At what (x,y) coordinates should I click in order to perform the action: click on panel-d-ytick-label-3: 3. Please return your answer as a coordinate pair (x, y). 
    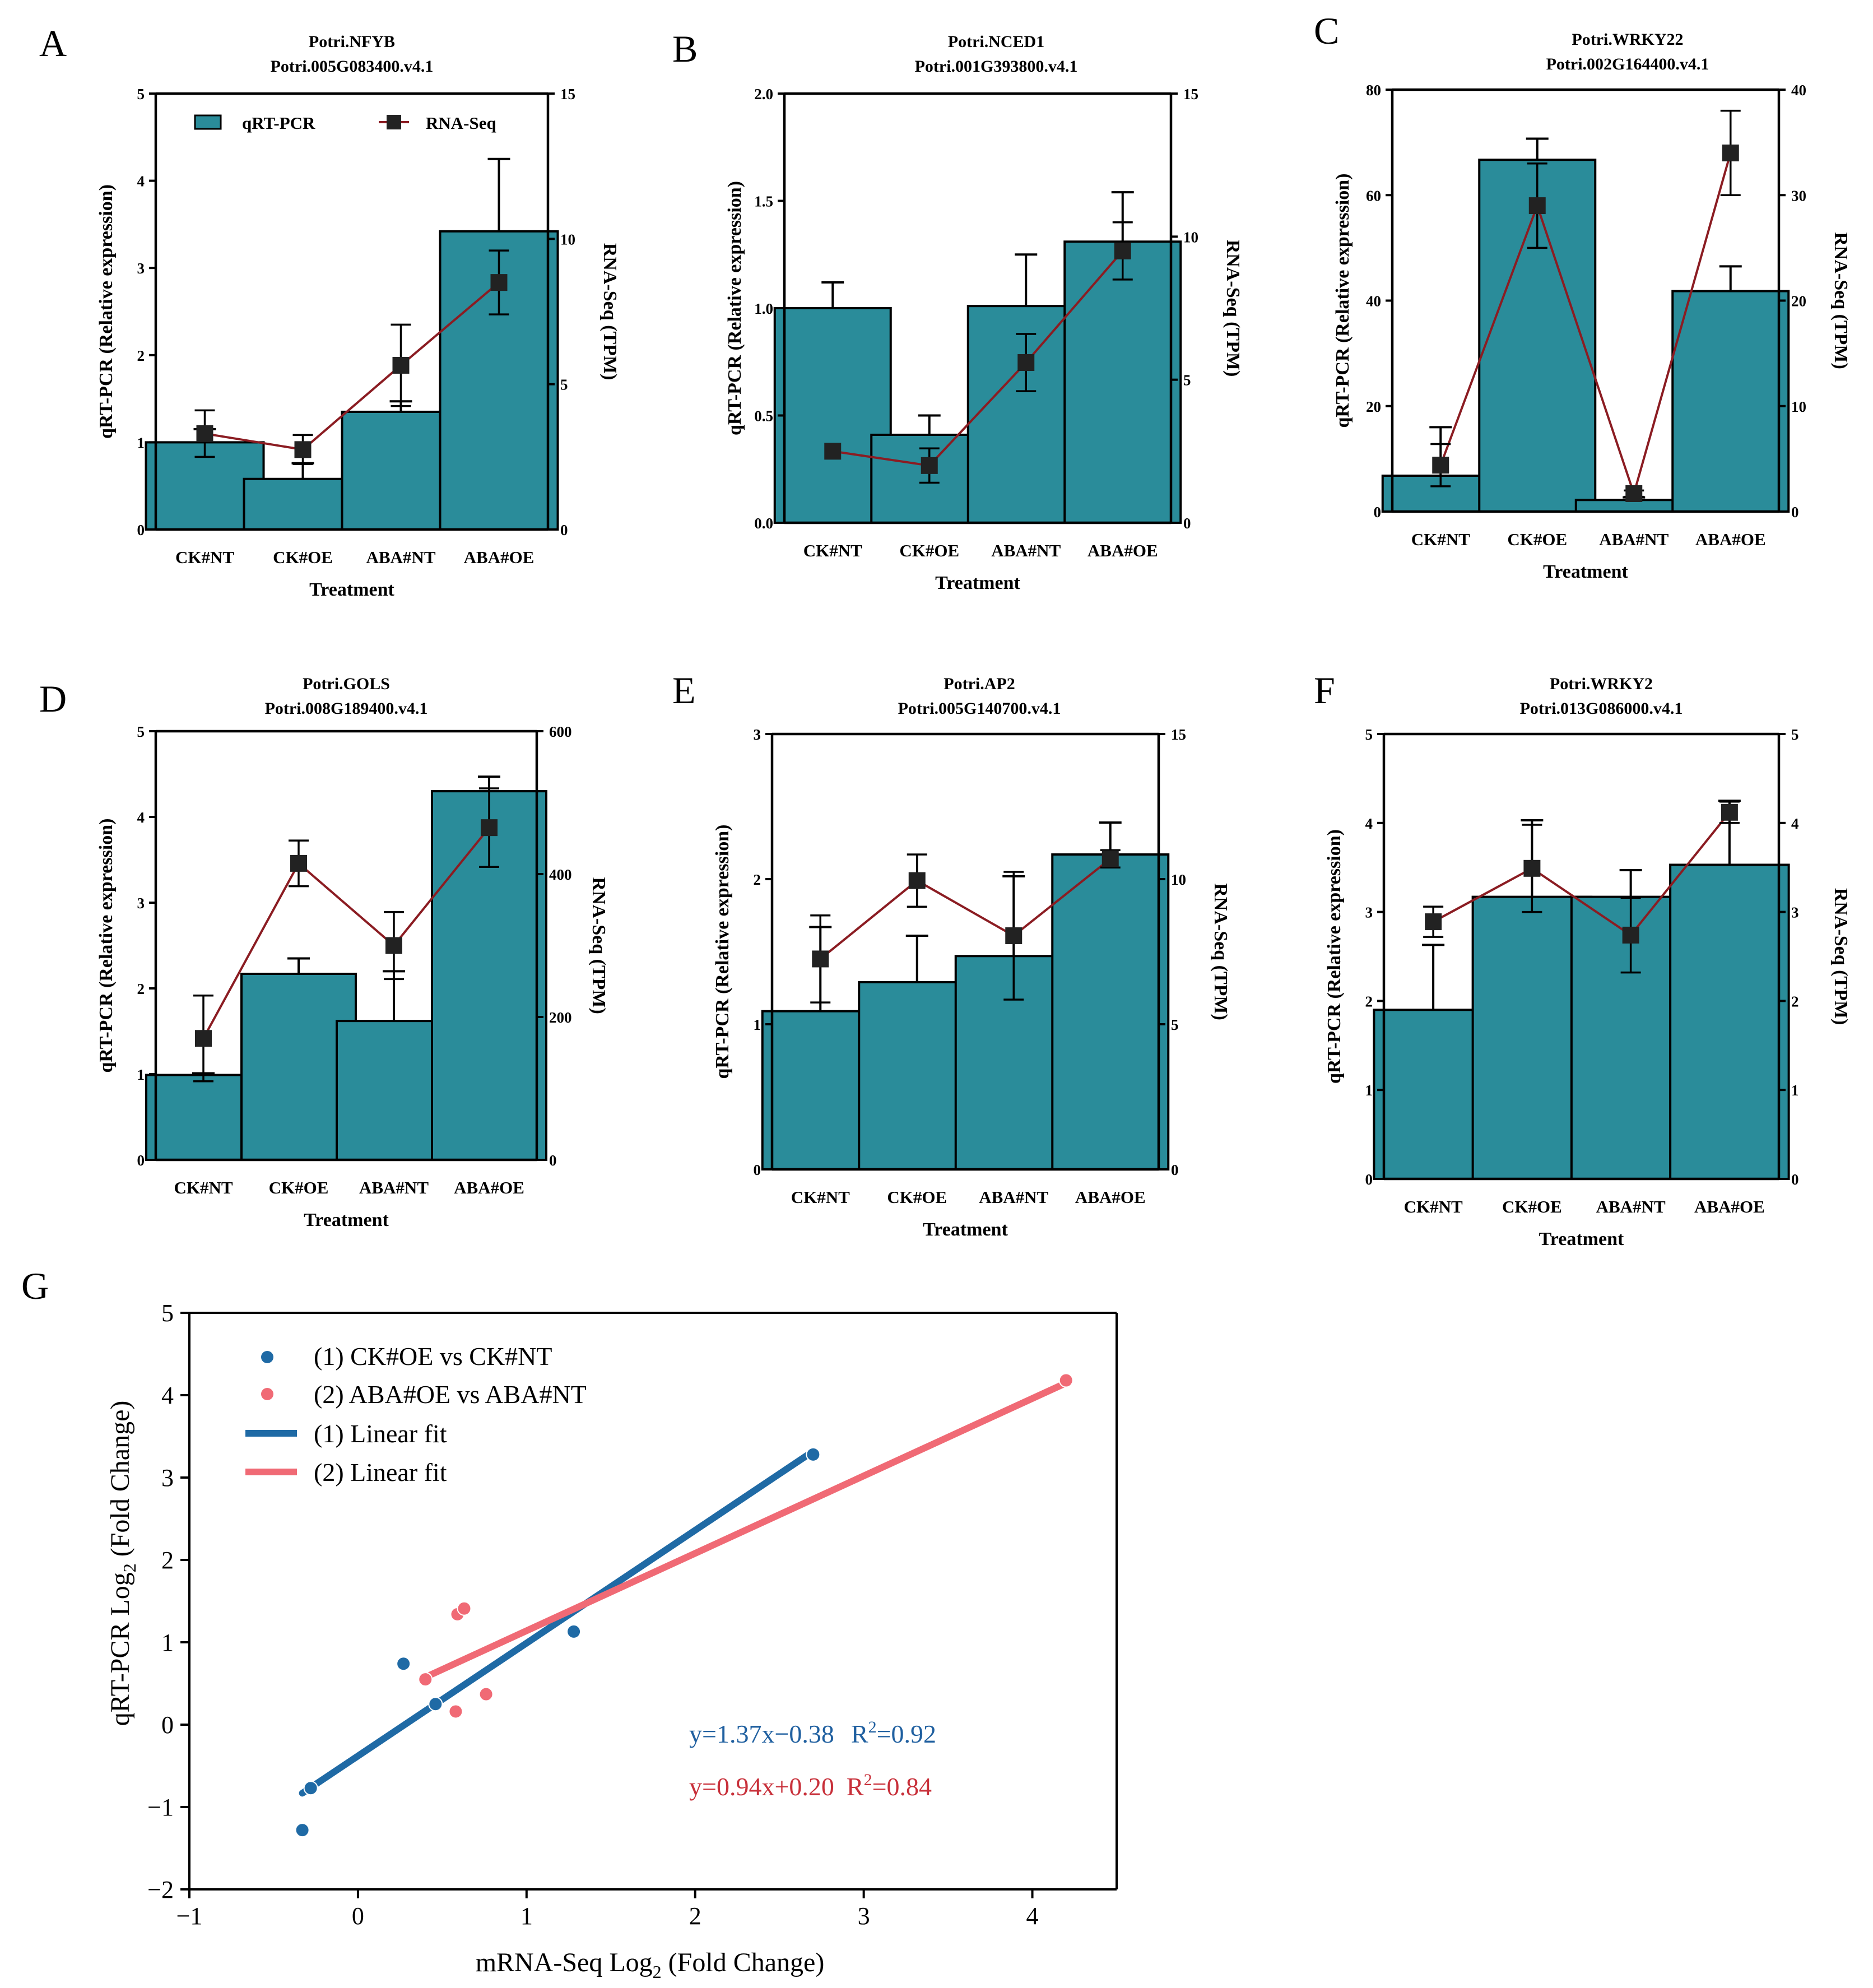
    Looking at the image, I should click on (141, 903).